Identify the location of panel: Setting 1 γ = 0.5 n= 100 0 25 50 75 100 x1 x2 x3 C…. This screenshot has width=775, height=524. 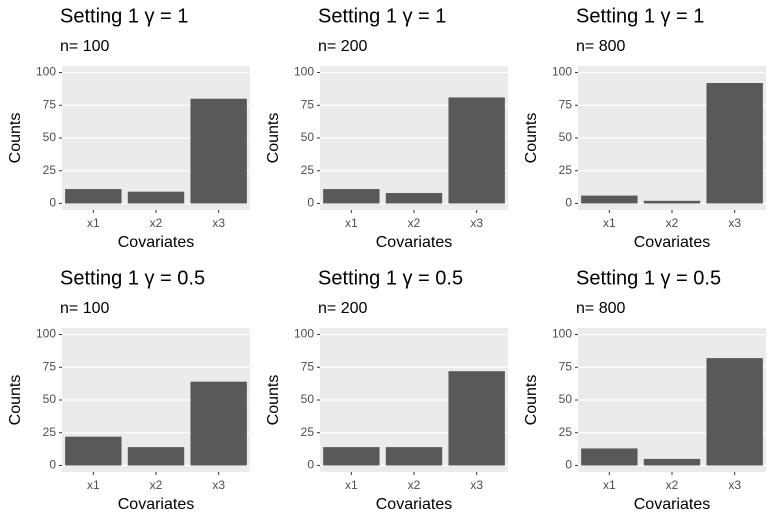
(128, 390).